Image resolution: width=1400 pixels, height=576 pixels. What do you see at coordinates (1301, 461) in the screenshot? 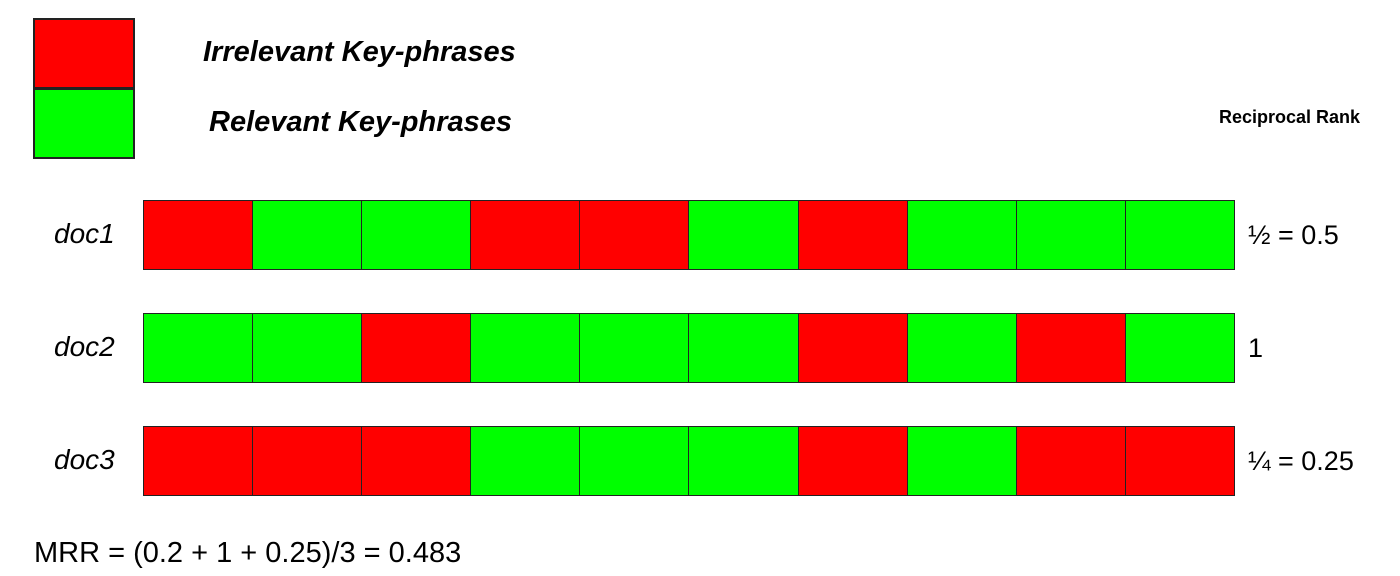
I see `reciprocal-rank-value: ¼ = 0.25` at bounding box center [1301, 461].